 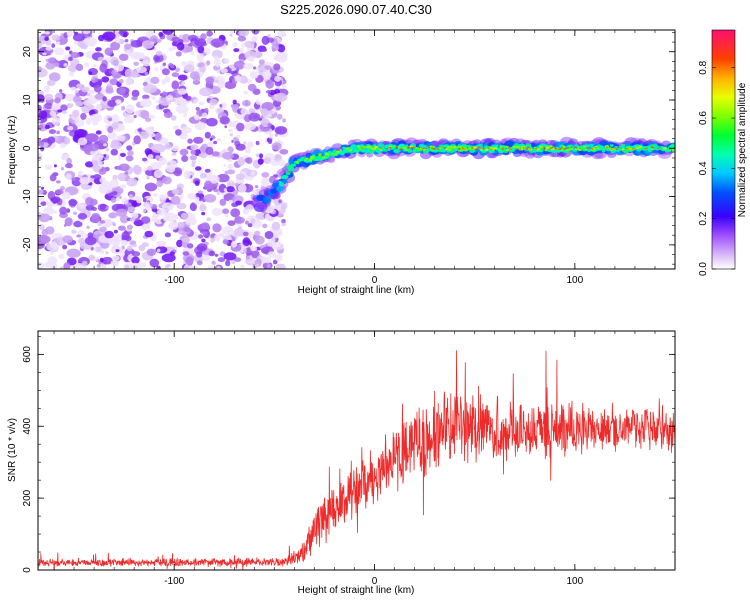 What do you see at coordinates (174, 581) in the screenshot?
I see `x-tick-label: -100` at bounding box center [174, 581].